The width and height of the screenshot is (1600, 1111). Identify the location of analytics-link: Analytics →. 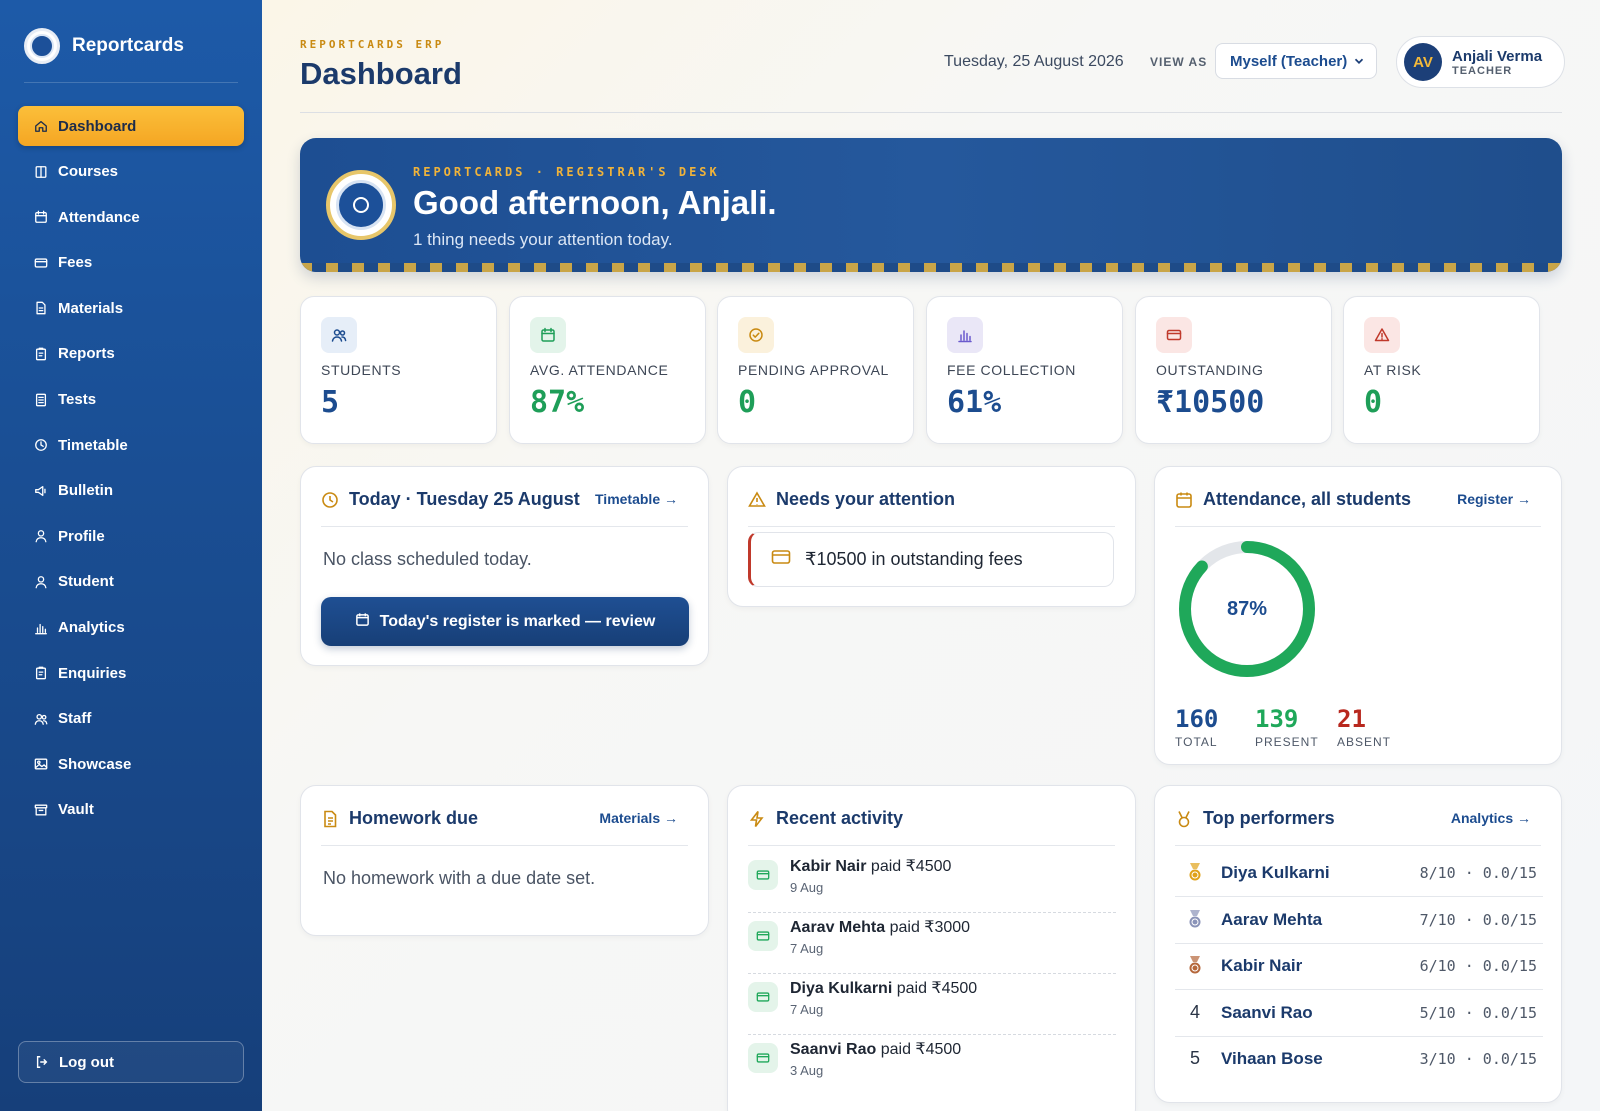
(1490, 818).